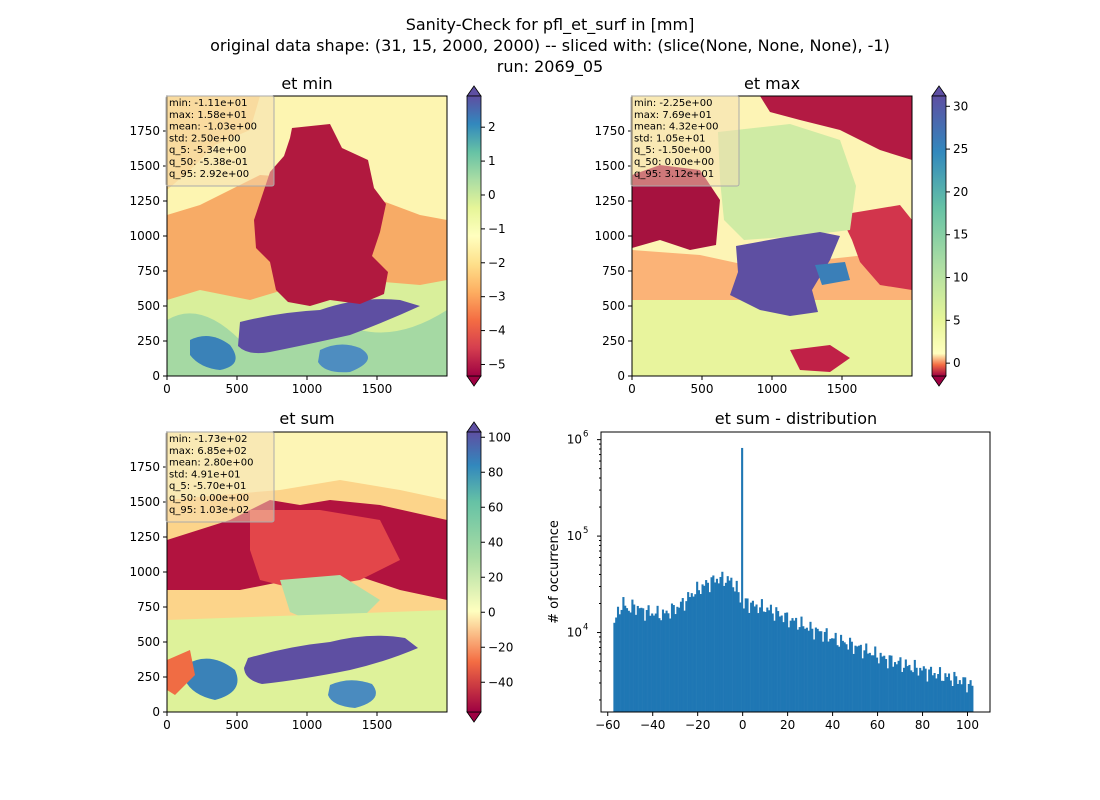 The height and width of the screenshot is (800, 1100). What do you see at coordinates (207, 486) in the screenshot?
I see `stats-line: q_5: -5.70e+01` at bounding box center [207, 486].